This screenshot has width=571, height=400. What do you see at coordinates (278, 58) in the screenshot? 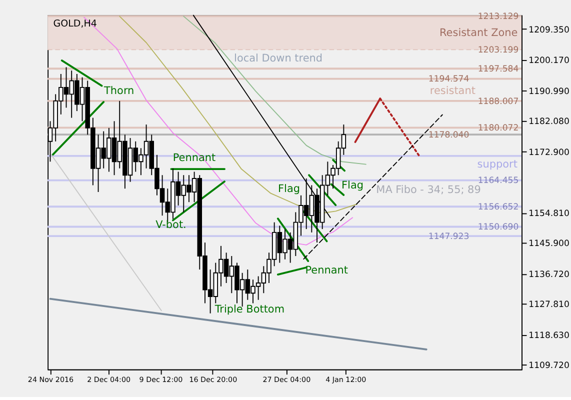
I see `annotation: local Down trend` at bounding box center [278, 58].